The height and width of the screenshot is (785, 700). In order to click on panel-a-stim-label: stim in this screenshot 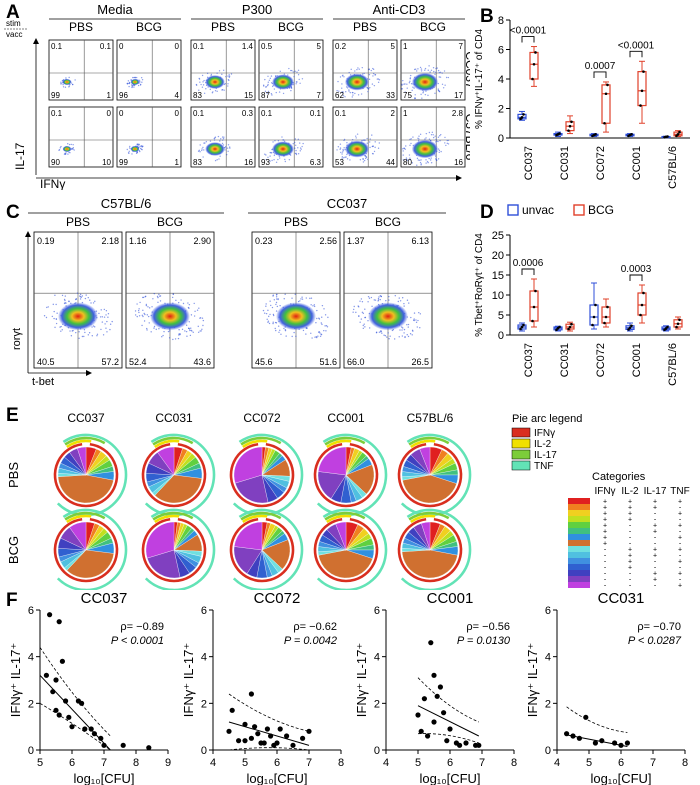, I will do `click(13, 23)`.